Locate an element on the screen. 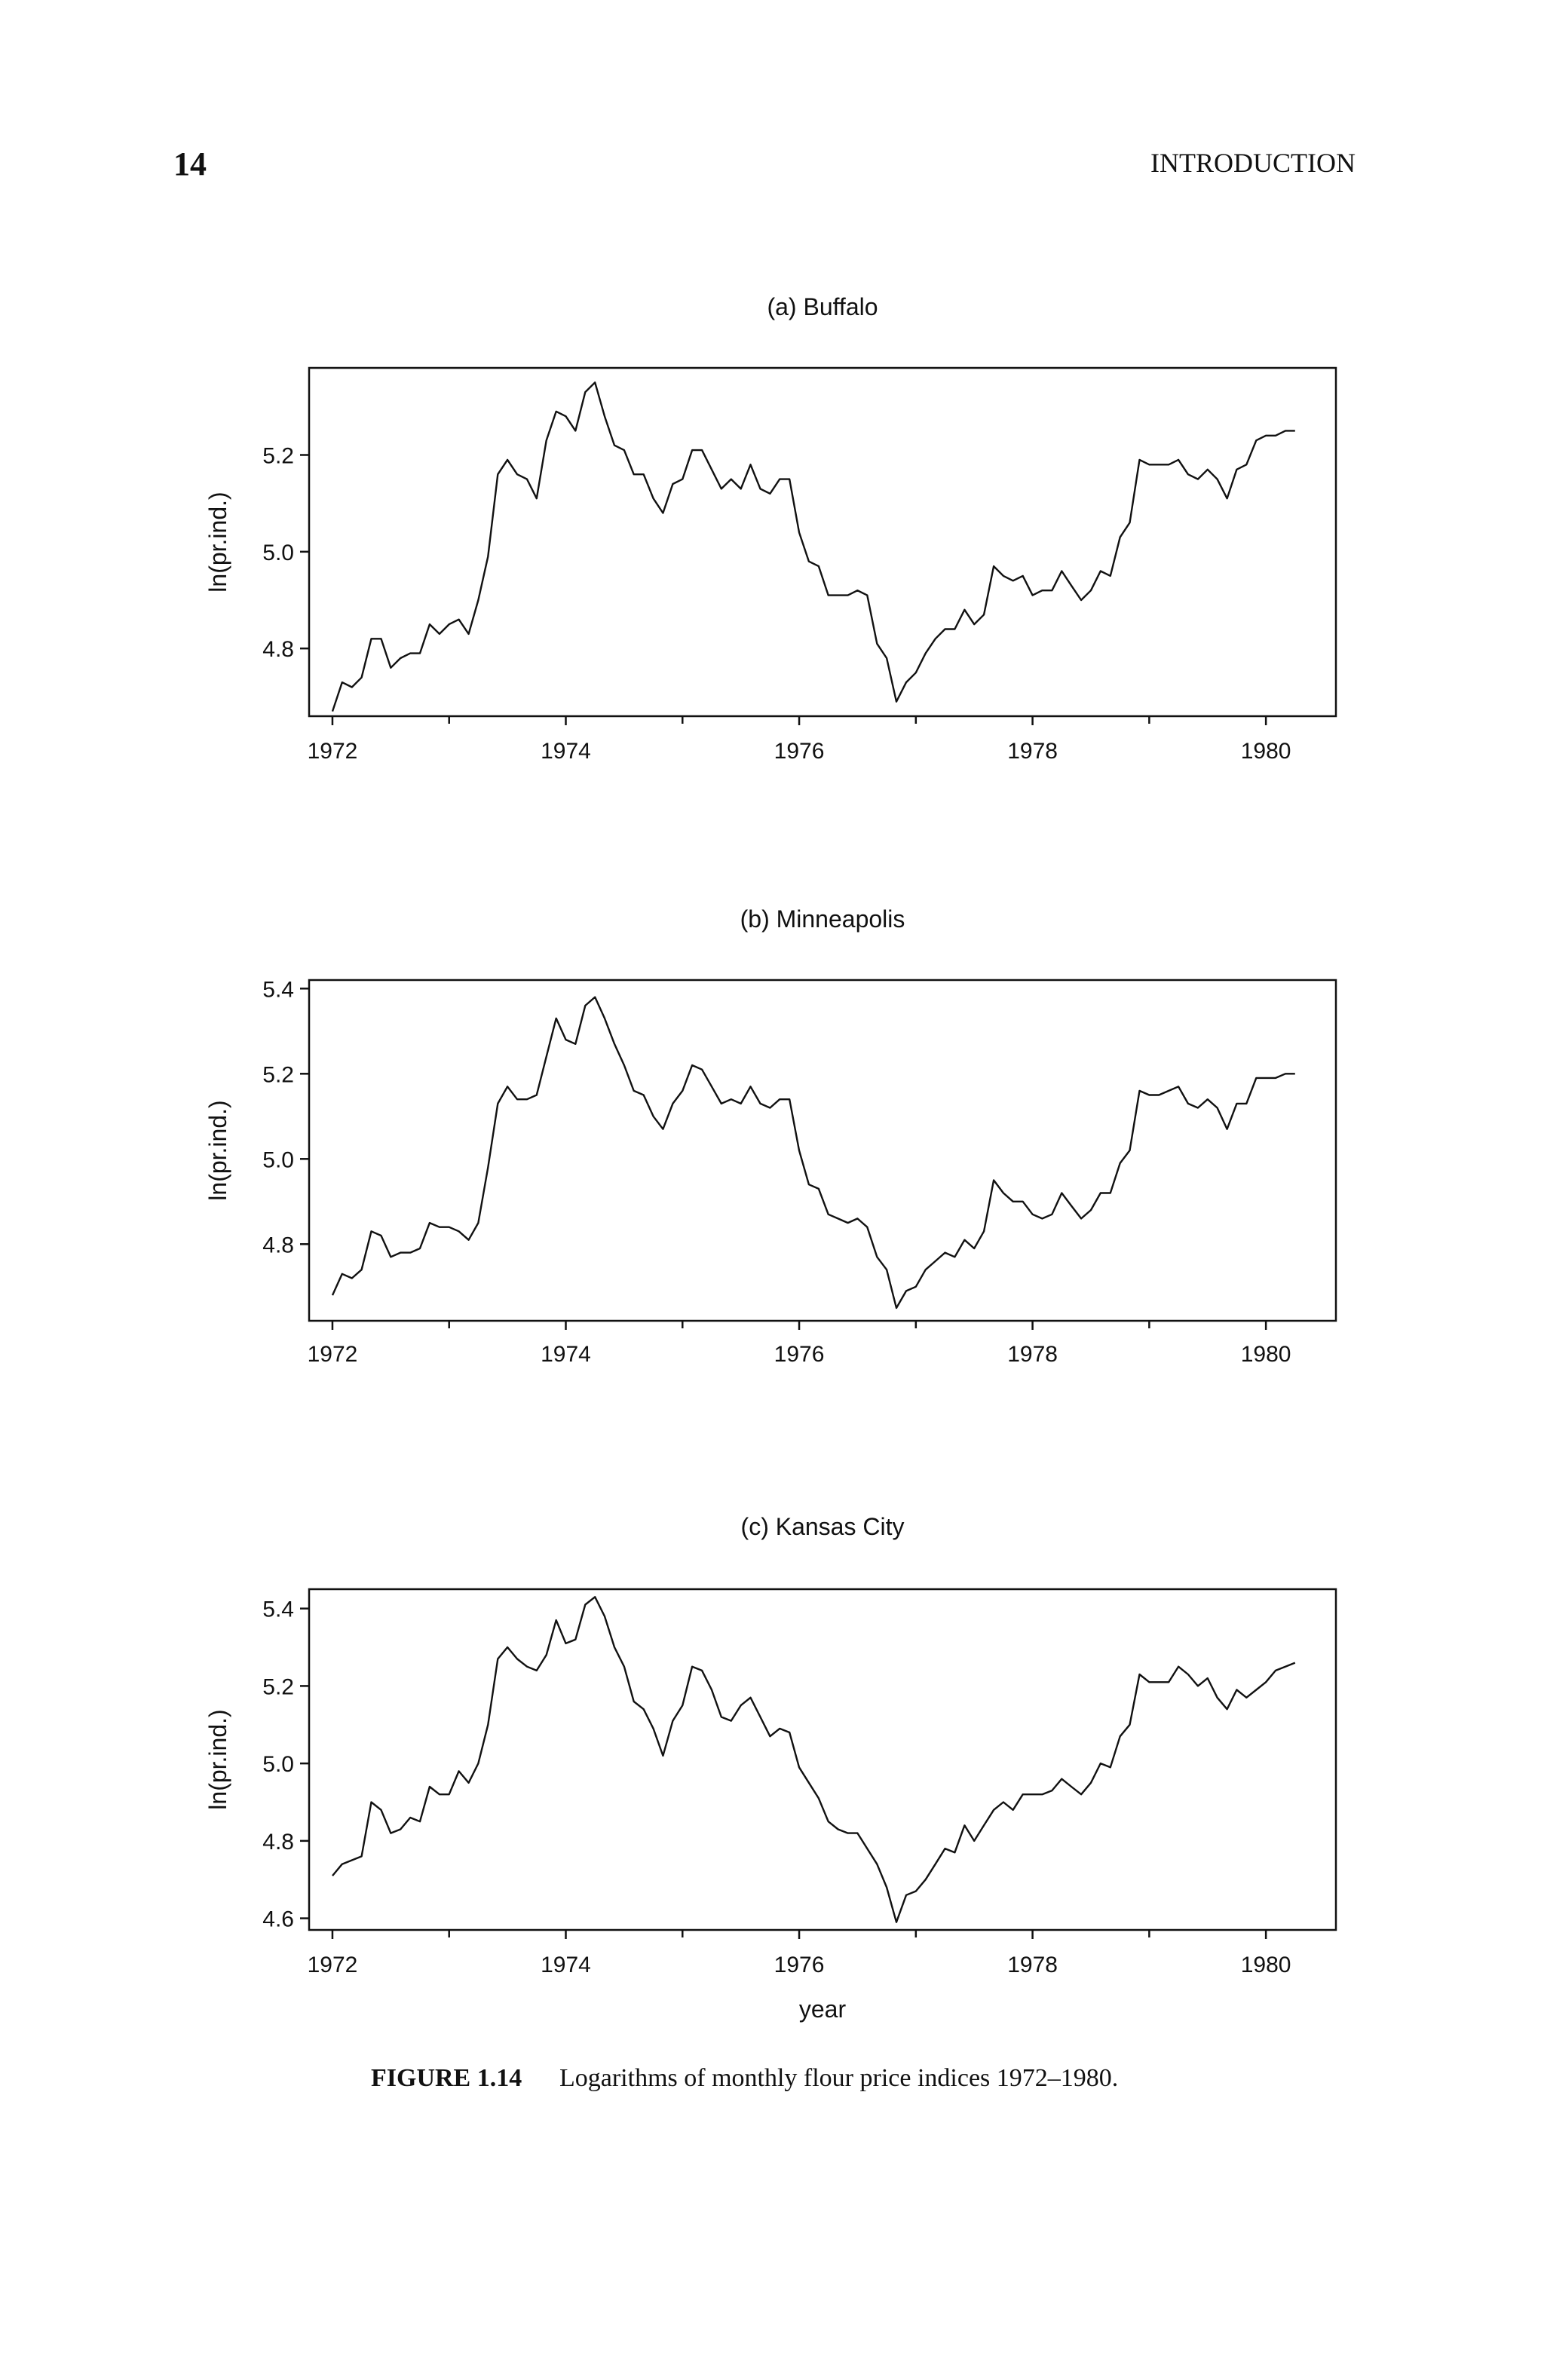 This screenshot has height=2380, width=1544. chart-title-buffalo: (a) Buffalo is located at coordinates (822, 306).